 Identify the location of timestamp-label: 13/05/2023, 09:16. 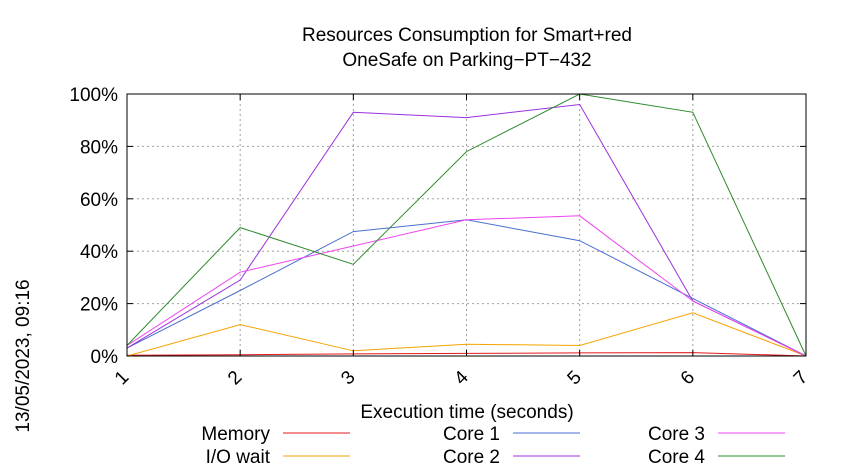
(23, 355).